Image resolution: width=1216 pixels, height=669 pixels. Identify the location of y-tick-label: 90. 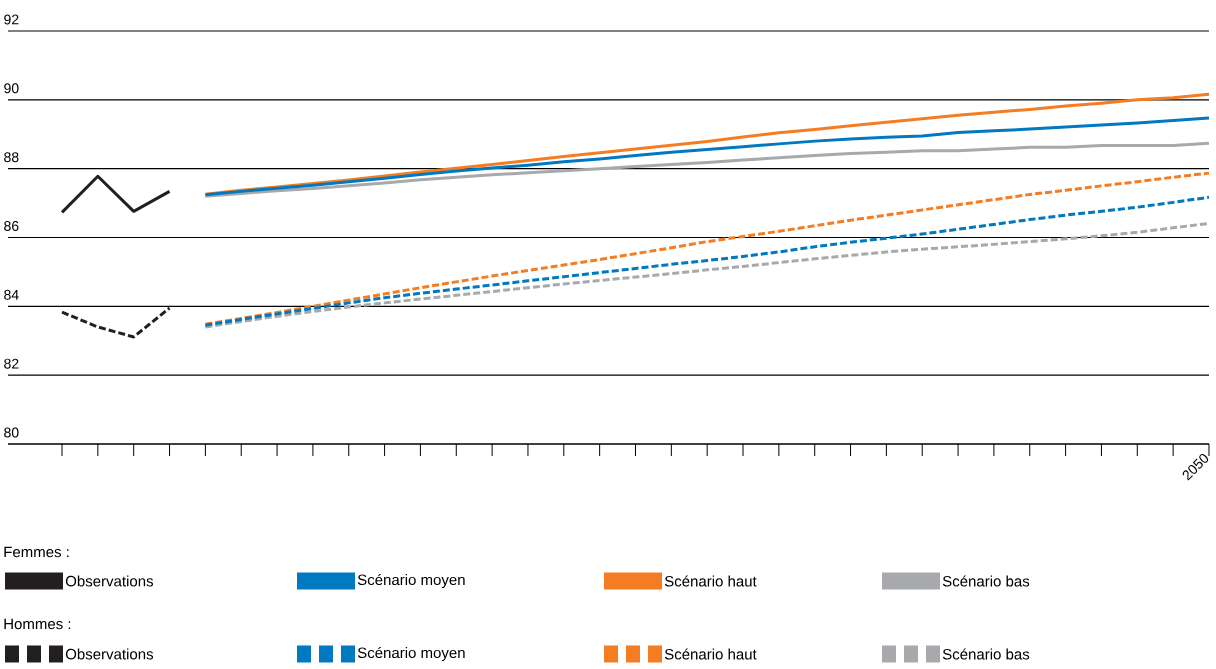
(11, 88).